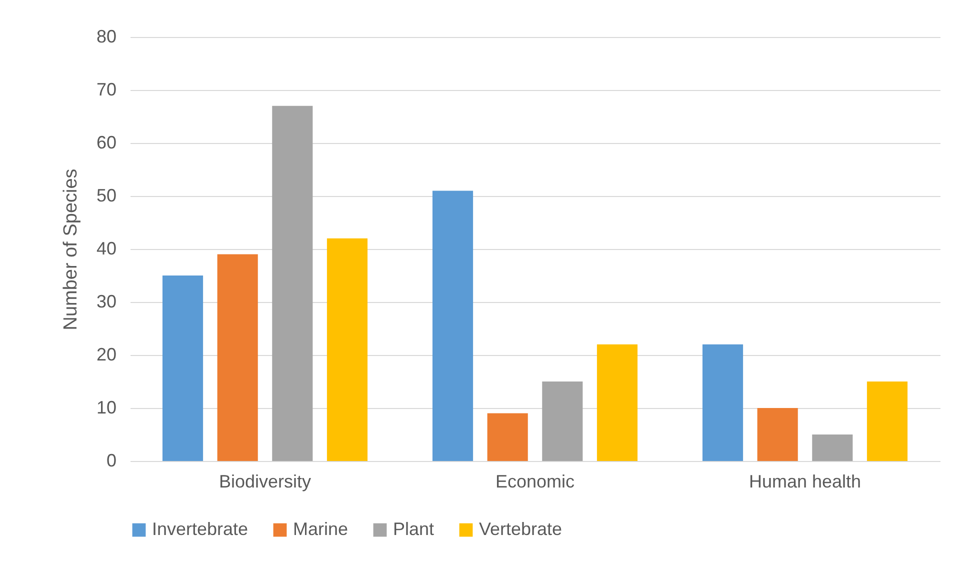 This screenshot has height=579, width=958. I want to click on y-tick-label: 50, so click(106, 196).